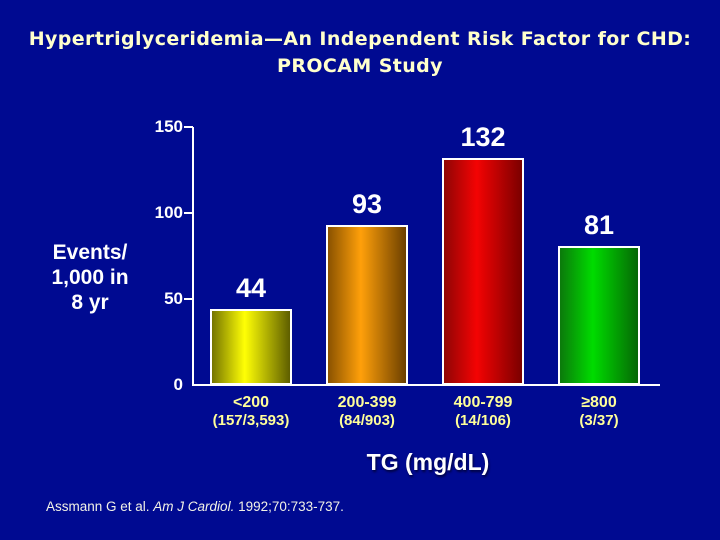 The height and width of the screenshot is (540, 720). I want to click on y-tick-label: 0, so click(178, 384).